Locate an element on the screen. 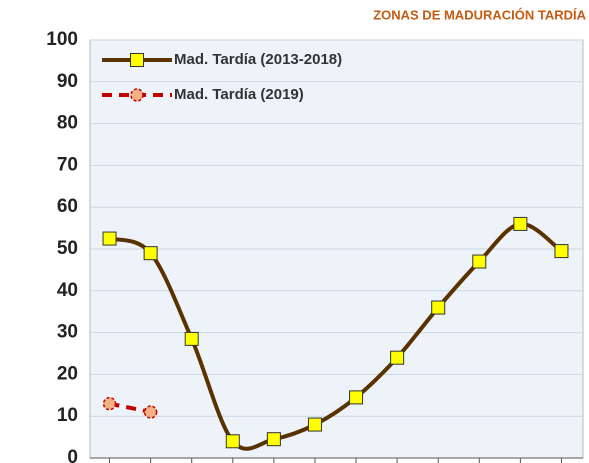 This screenshot has height=463, width=589. y-tick-label: 0 is located at coordinates (72, 455).